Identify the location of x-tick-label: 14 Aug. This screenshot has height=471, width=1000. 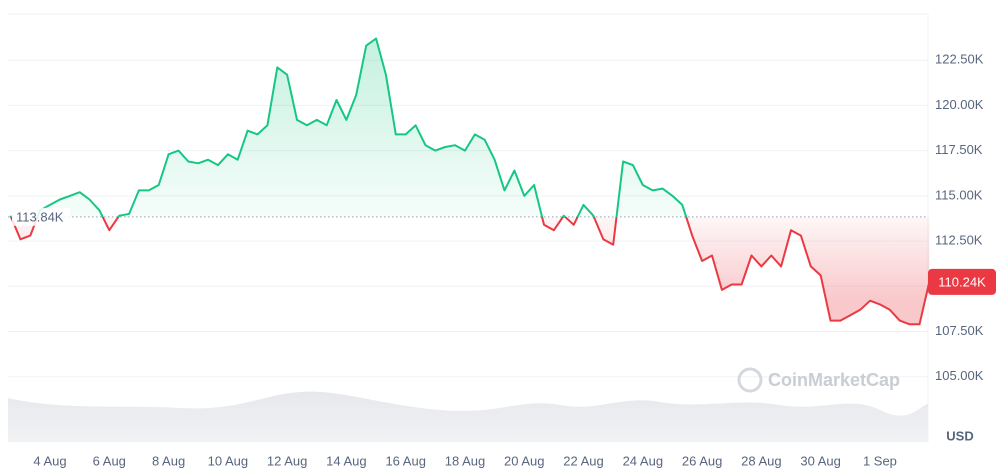
(346, 460).